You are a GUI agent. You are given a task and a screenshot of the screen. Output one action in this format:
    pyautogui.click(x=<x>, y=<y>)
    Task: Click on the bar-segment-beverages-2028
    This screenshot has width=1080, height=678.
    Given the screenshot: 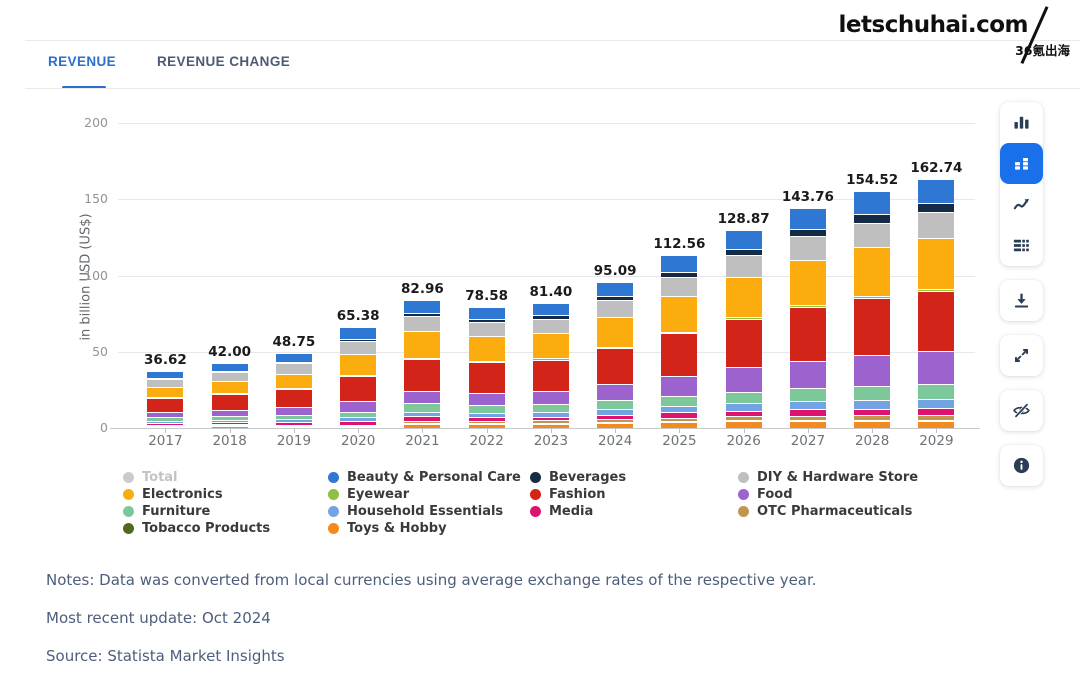 What is the action you would take?
    pyautogui.click(x=872, y=218)
    